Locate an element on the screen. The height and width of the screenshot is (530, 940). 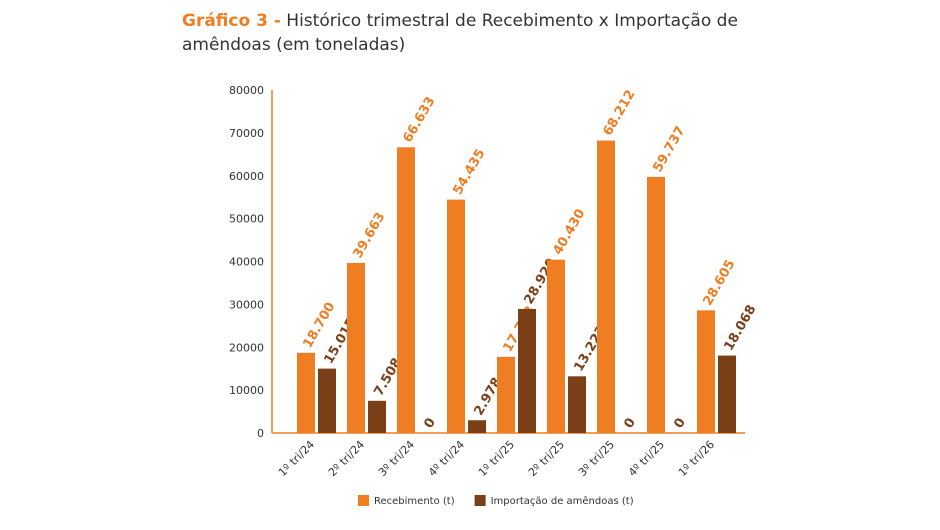
y-tick-label: 20000 is located at coordinates (246, 347).